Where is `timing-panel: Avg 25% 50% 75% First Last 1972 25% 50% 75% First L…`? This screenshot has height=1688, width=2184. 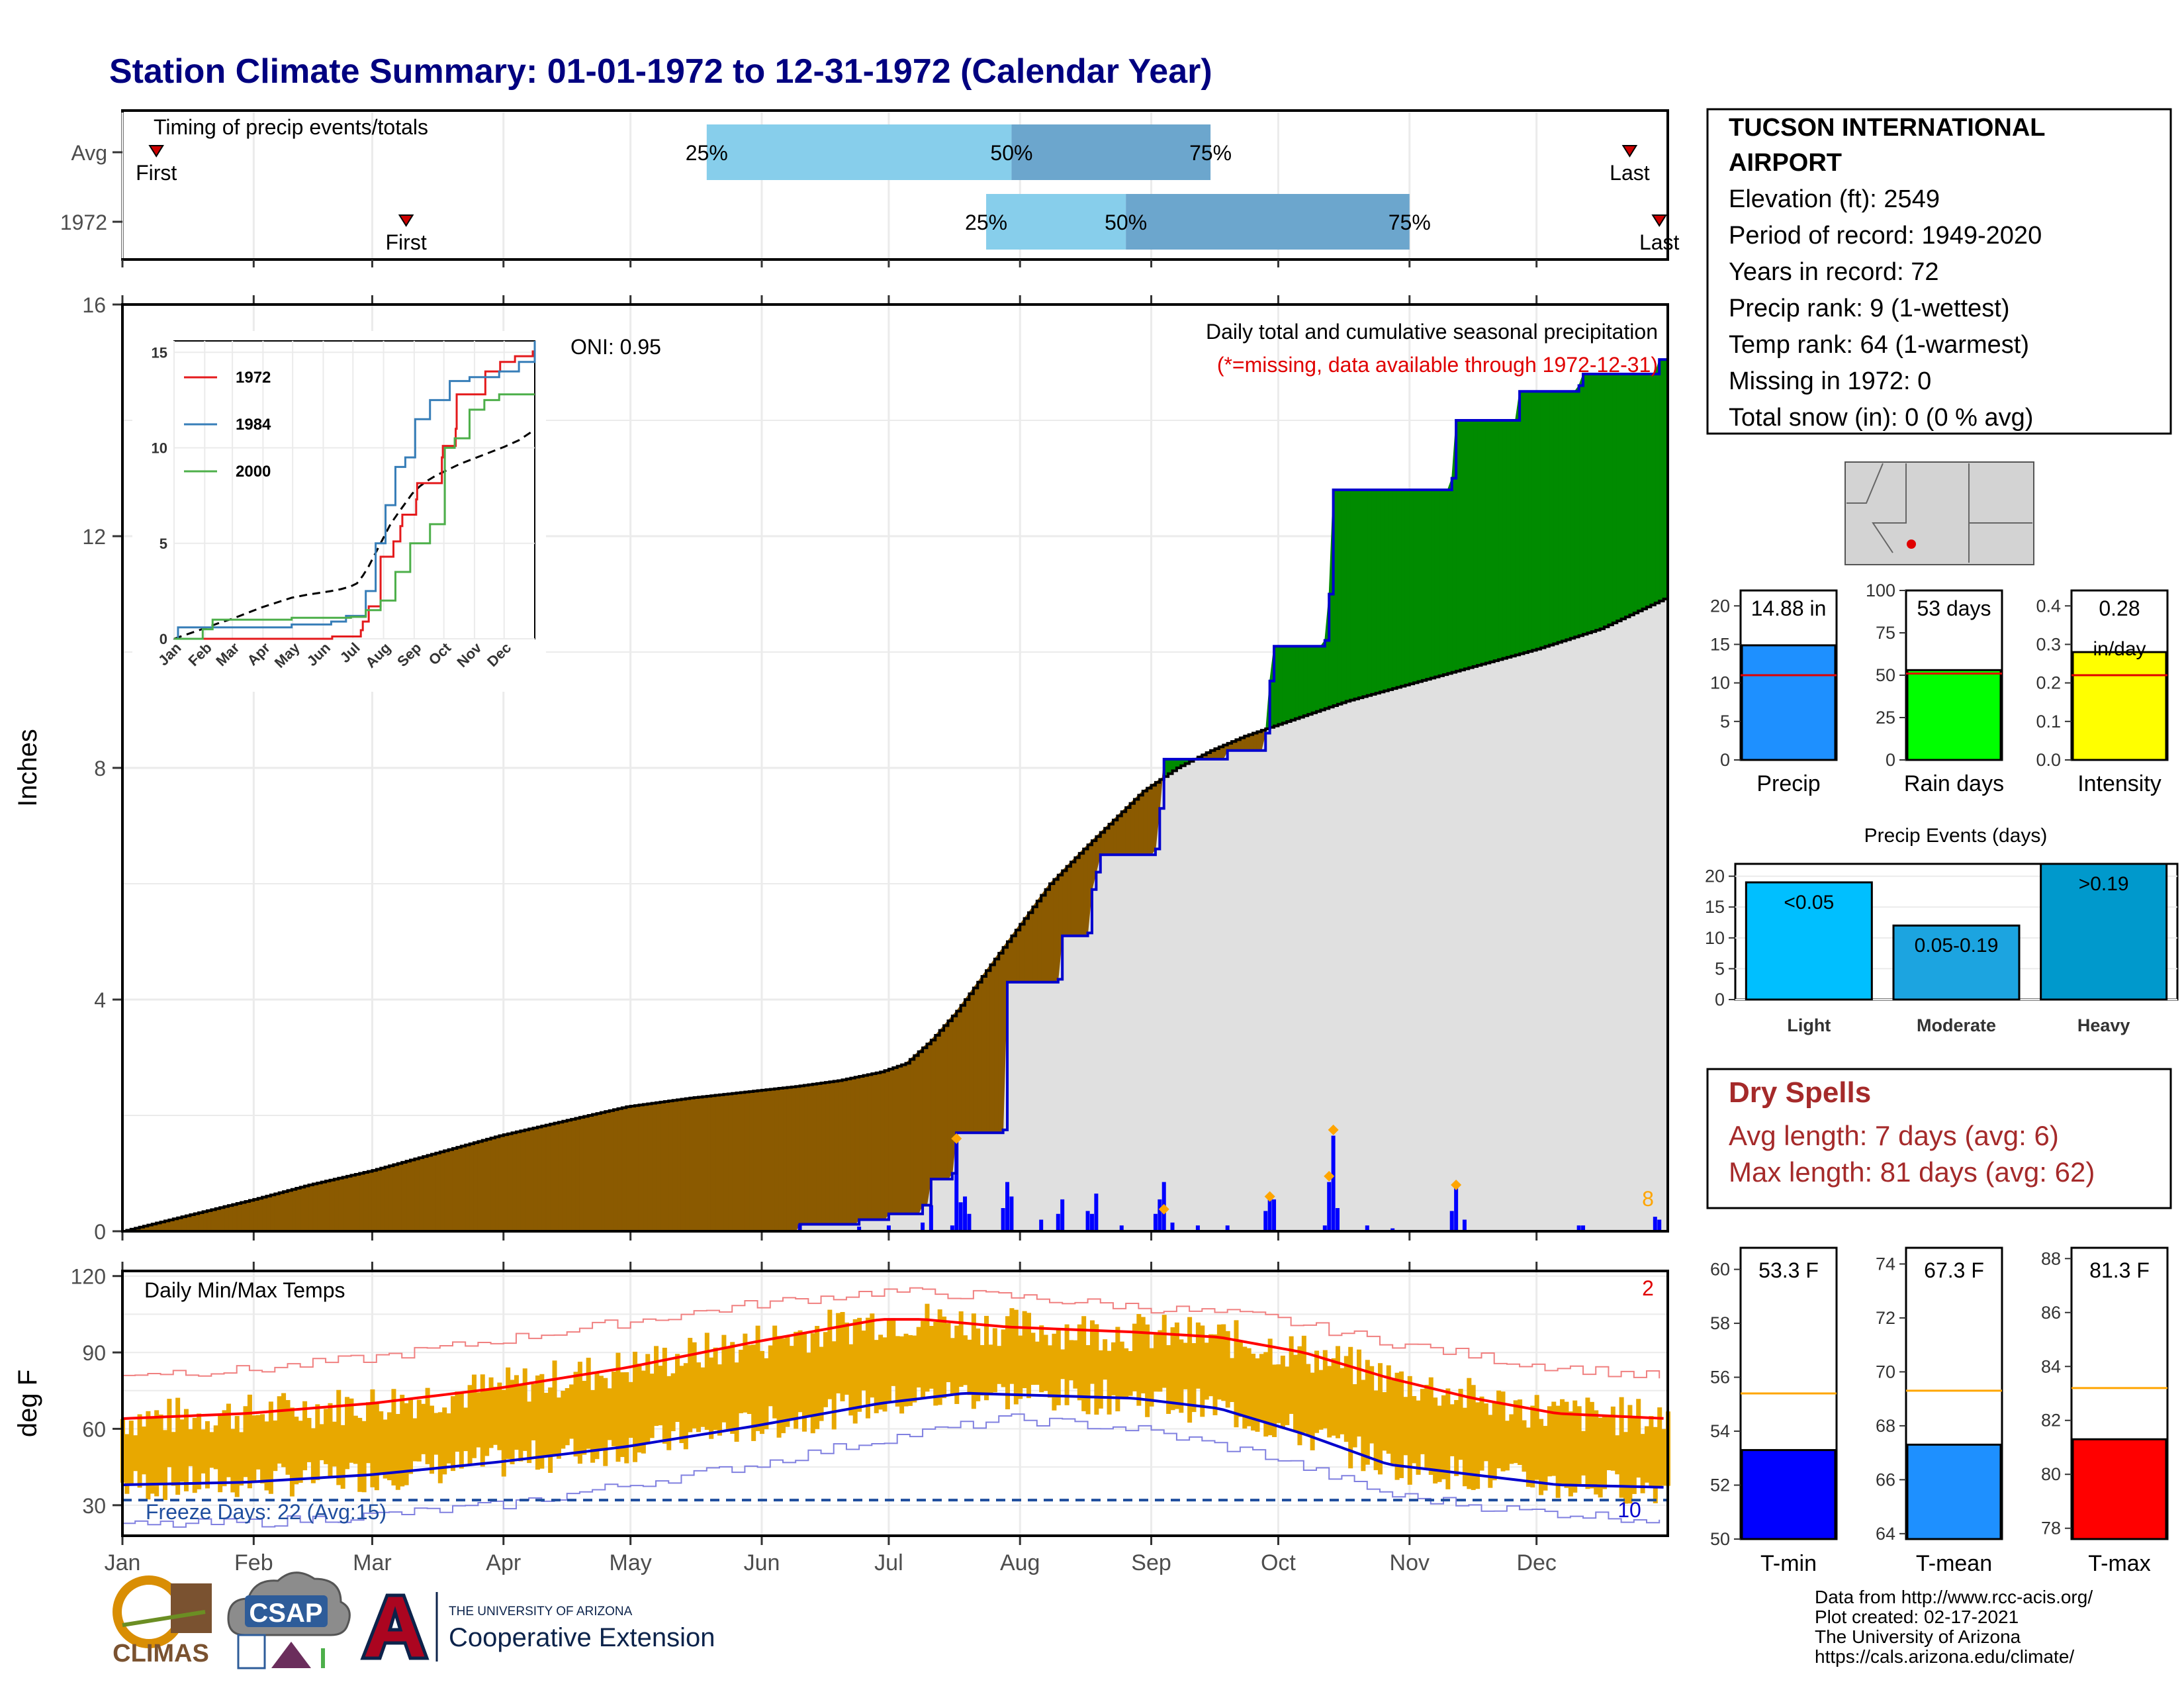
timing-panel: Avg 25% 50% 75% First Last 1972 25% 50% 75% First L… is located at coordinates (870, 188).